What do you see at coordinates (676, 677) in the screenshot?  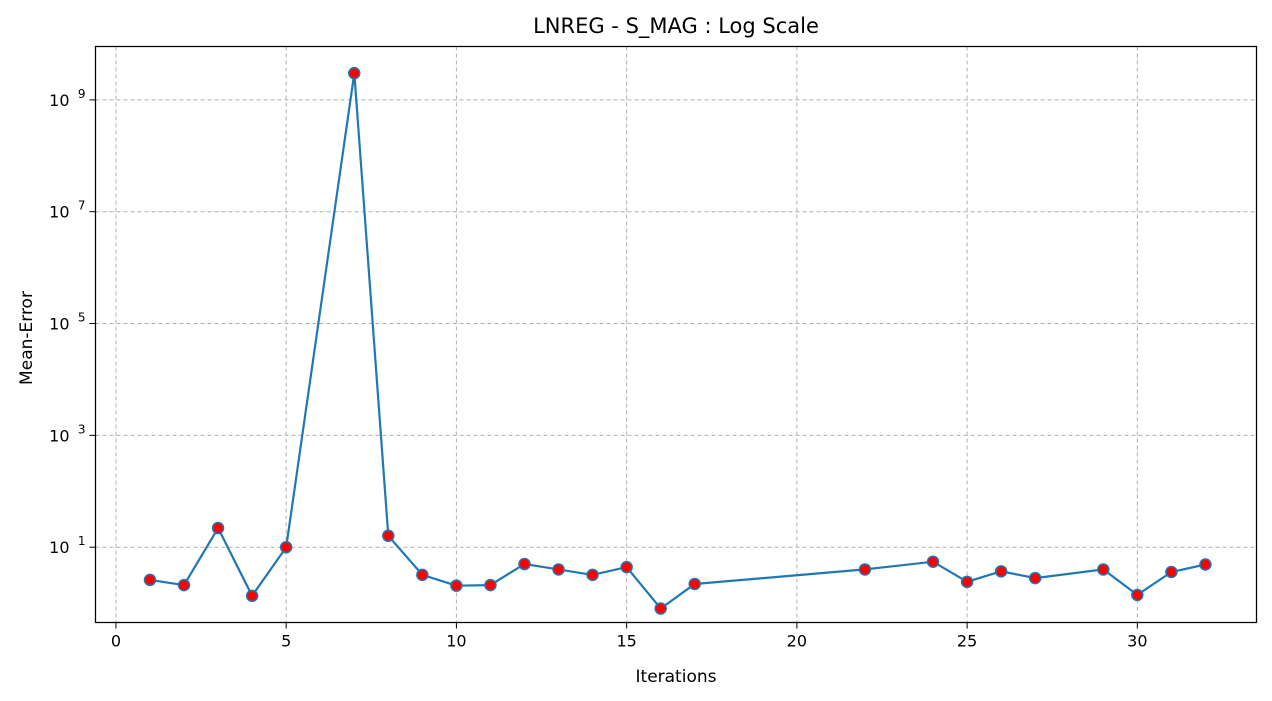 I see `x-axis-label: Iterations` at bounding box center [676, 677].